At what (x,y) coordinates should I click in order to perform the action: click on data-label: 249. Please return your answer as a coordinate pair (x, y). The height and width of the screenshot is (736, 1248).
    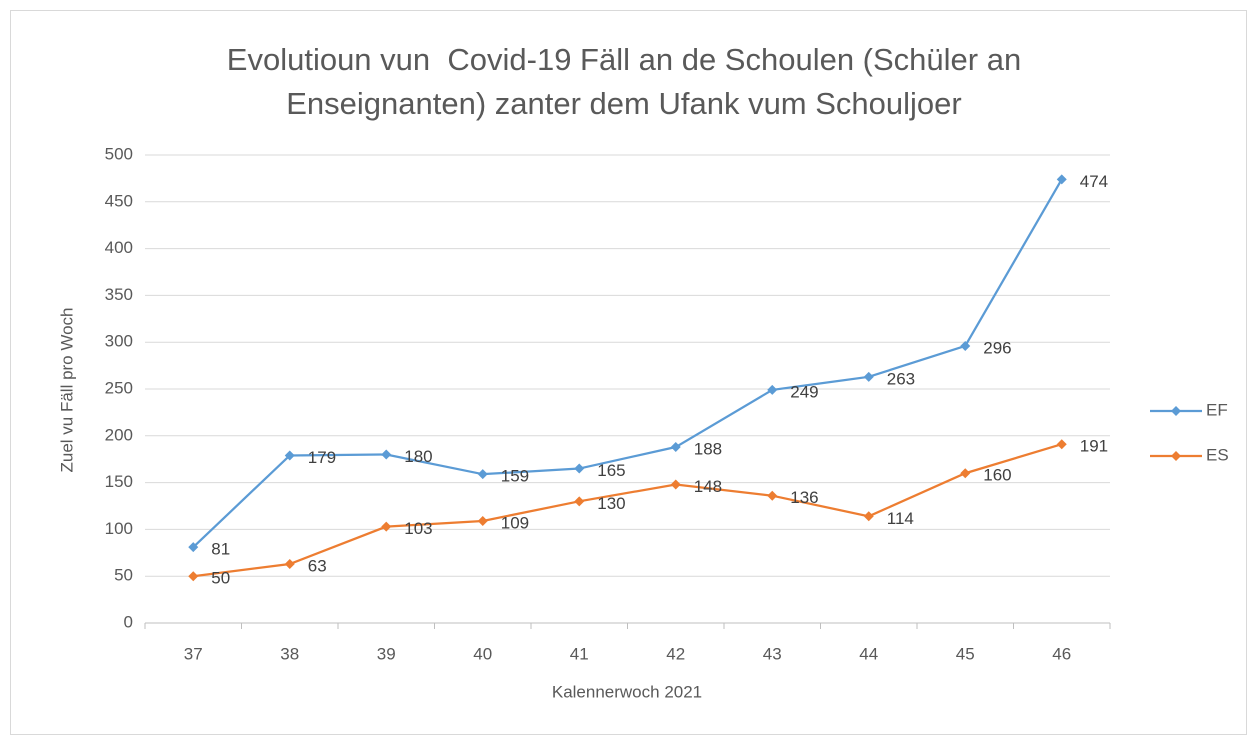
    Looking at the image, I should click on (804, 391).